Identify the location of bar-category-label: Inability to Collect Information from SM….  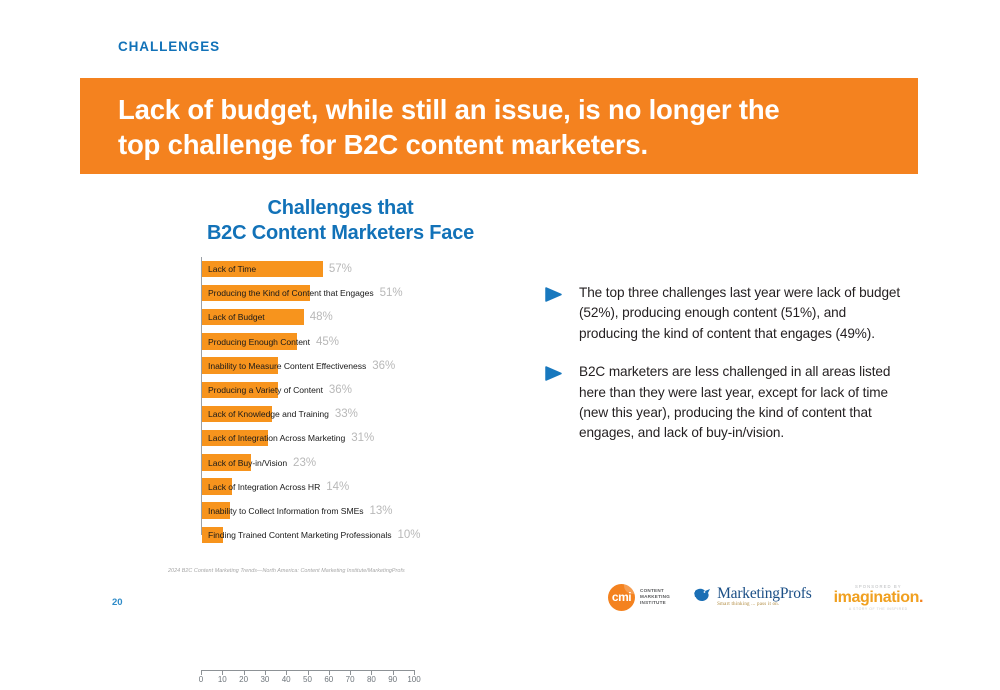
(286, 510).